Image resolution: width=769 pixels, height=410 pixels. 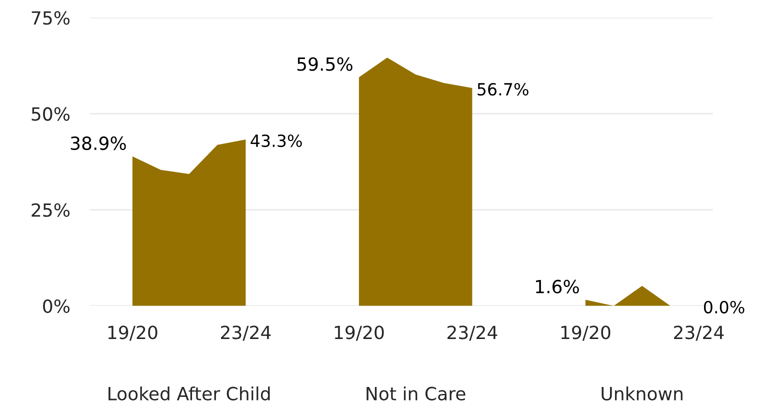 I want to click on data-label: 0.0%, so click(x=724, y=307).